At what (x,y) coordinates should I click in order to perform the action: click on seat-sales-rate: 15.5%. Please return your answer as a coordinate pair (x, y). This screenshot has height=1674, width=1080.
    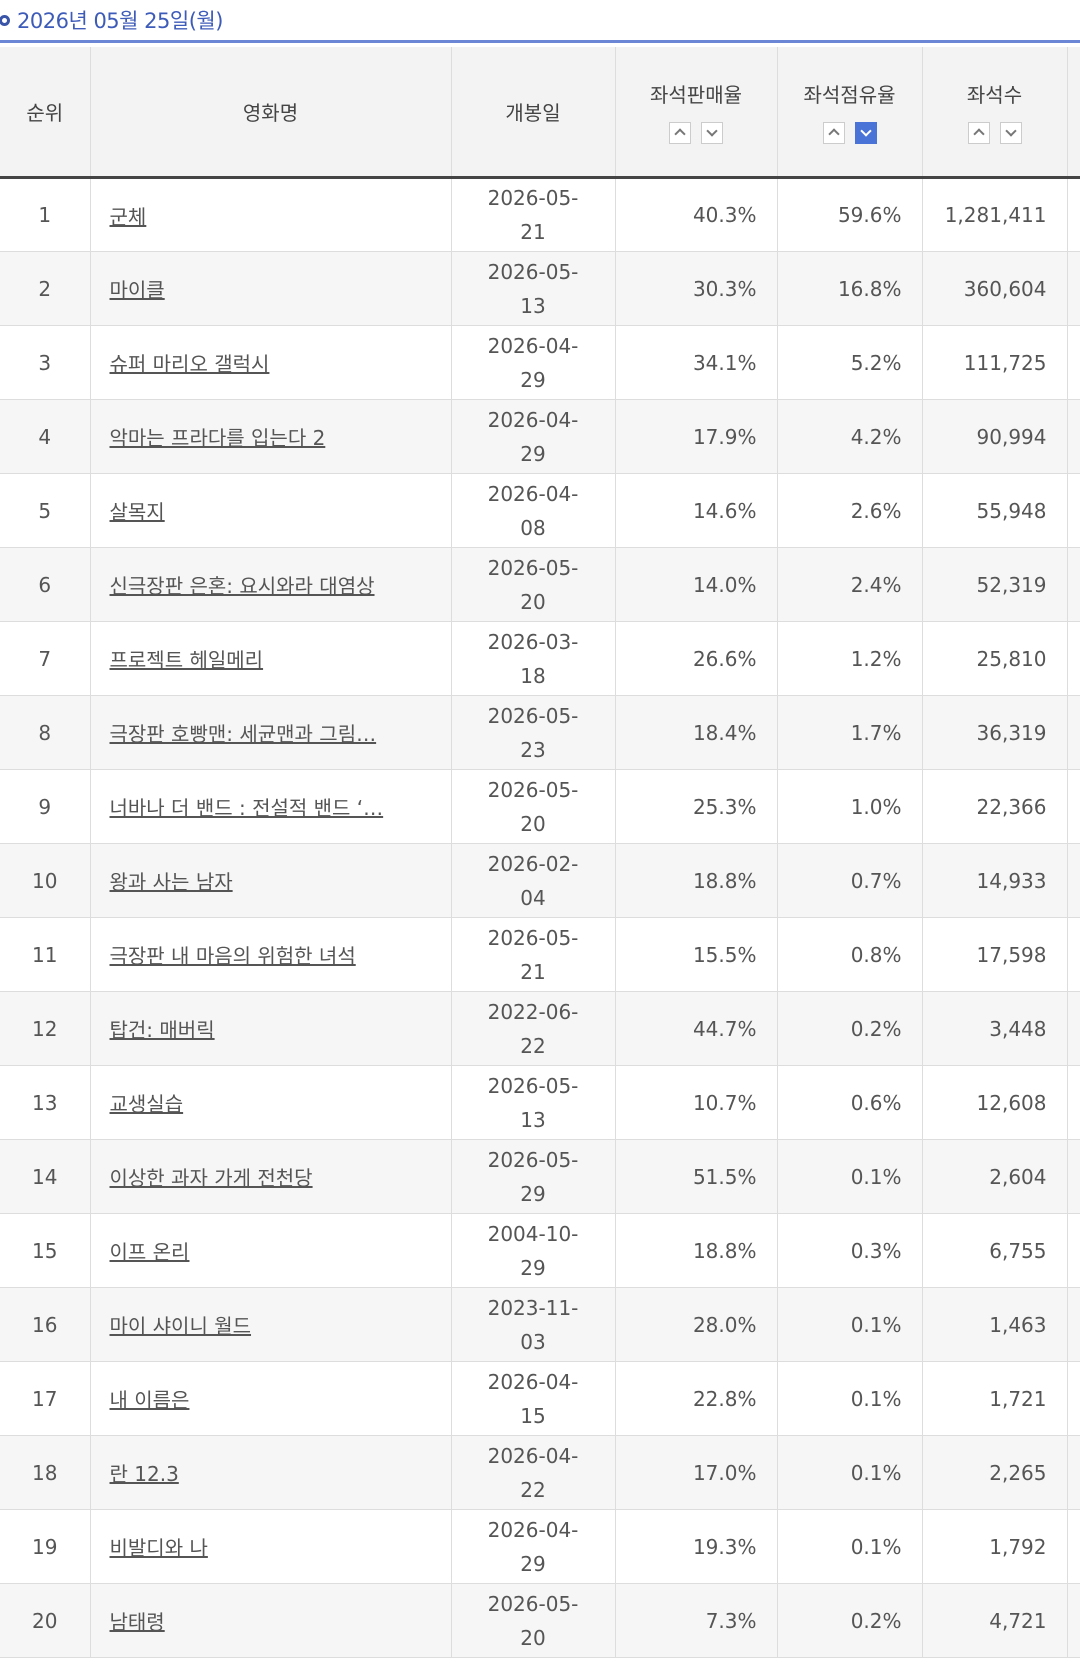
    Looking at the image, I should click on (696, 954).